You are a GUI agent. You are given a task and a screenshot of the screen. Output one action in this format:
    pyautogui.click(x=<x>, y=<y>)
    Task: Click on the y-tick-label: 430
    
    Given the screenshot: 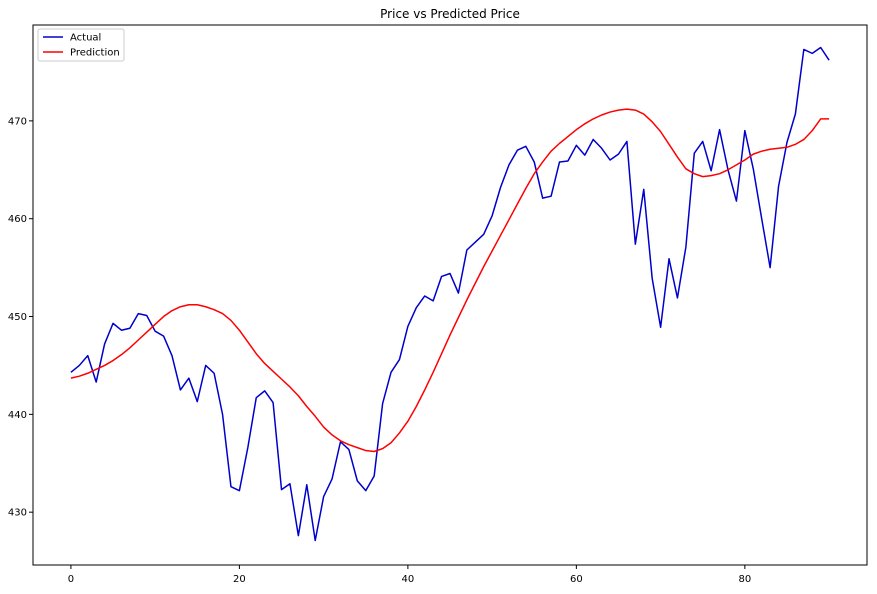 What is the action you would take?
    pyautogui.click(x=17, y=513)
    